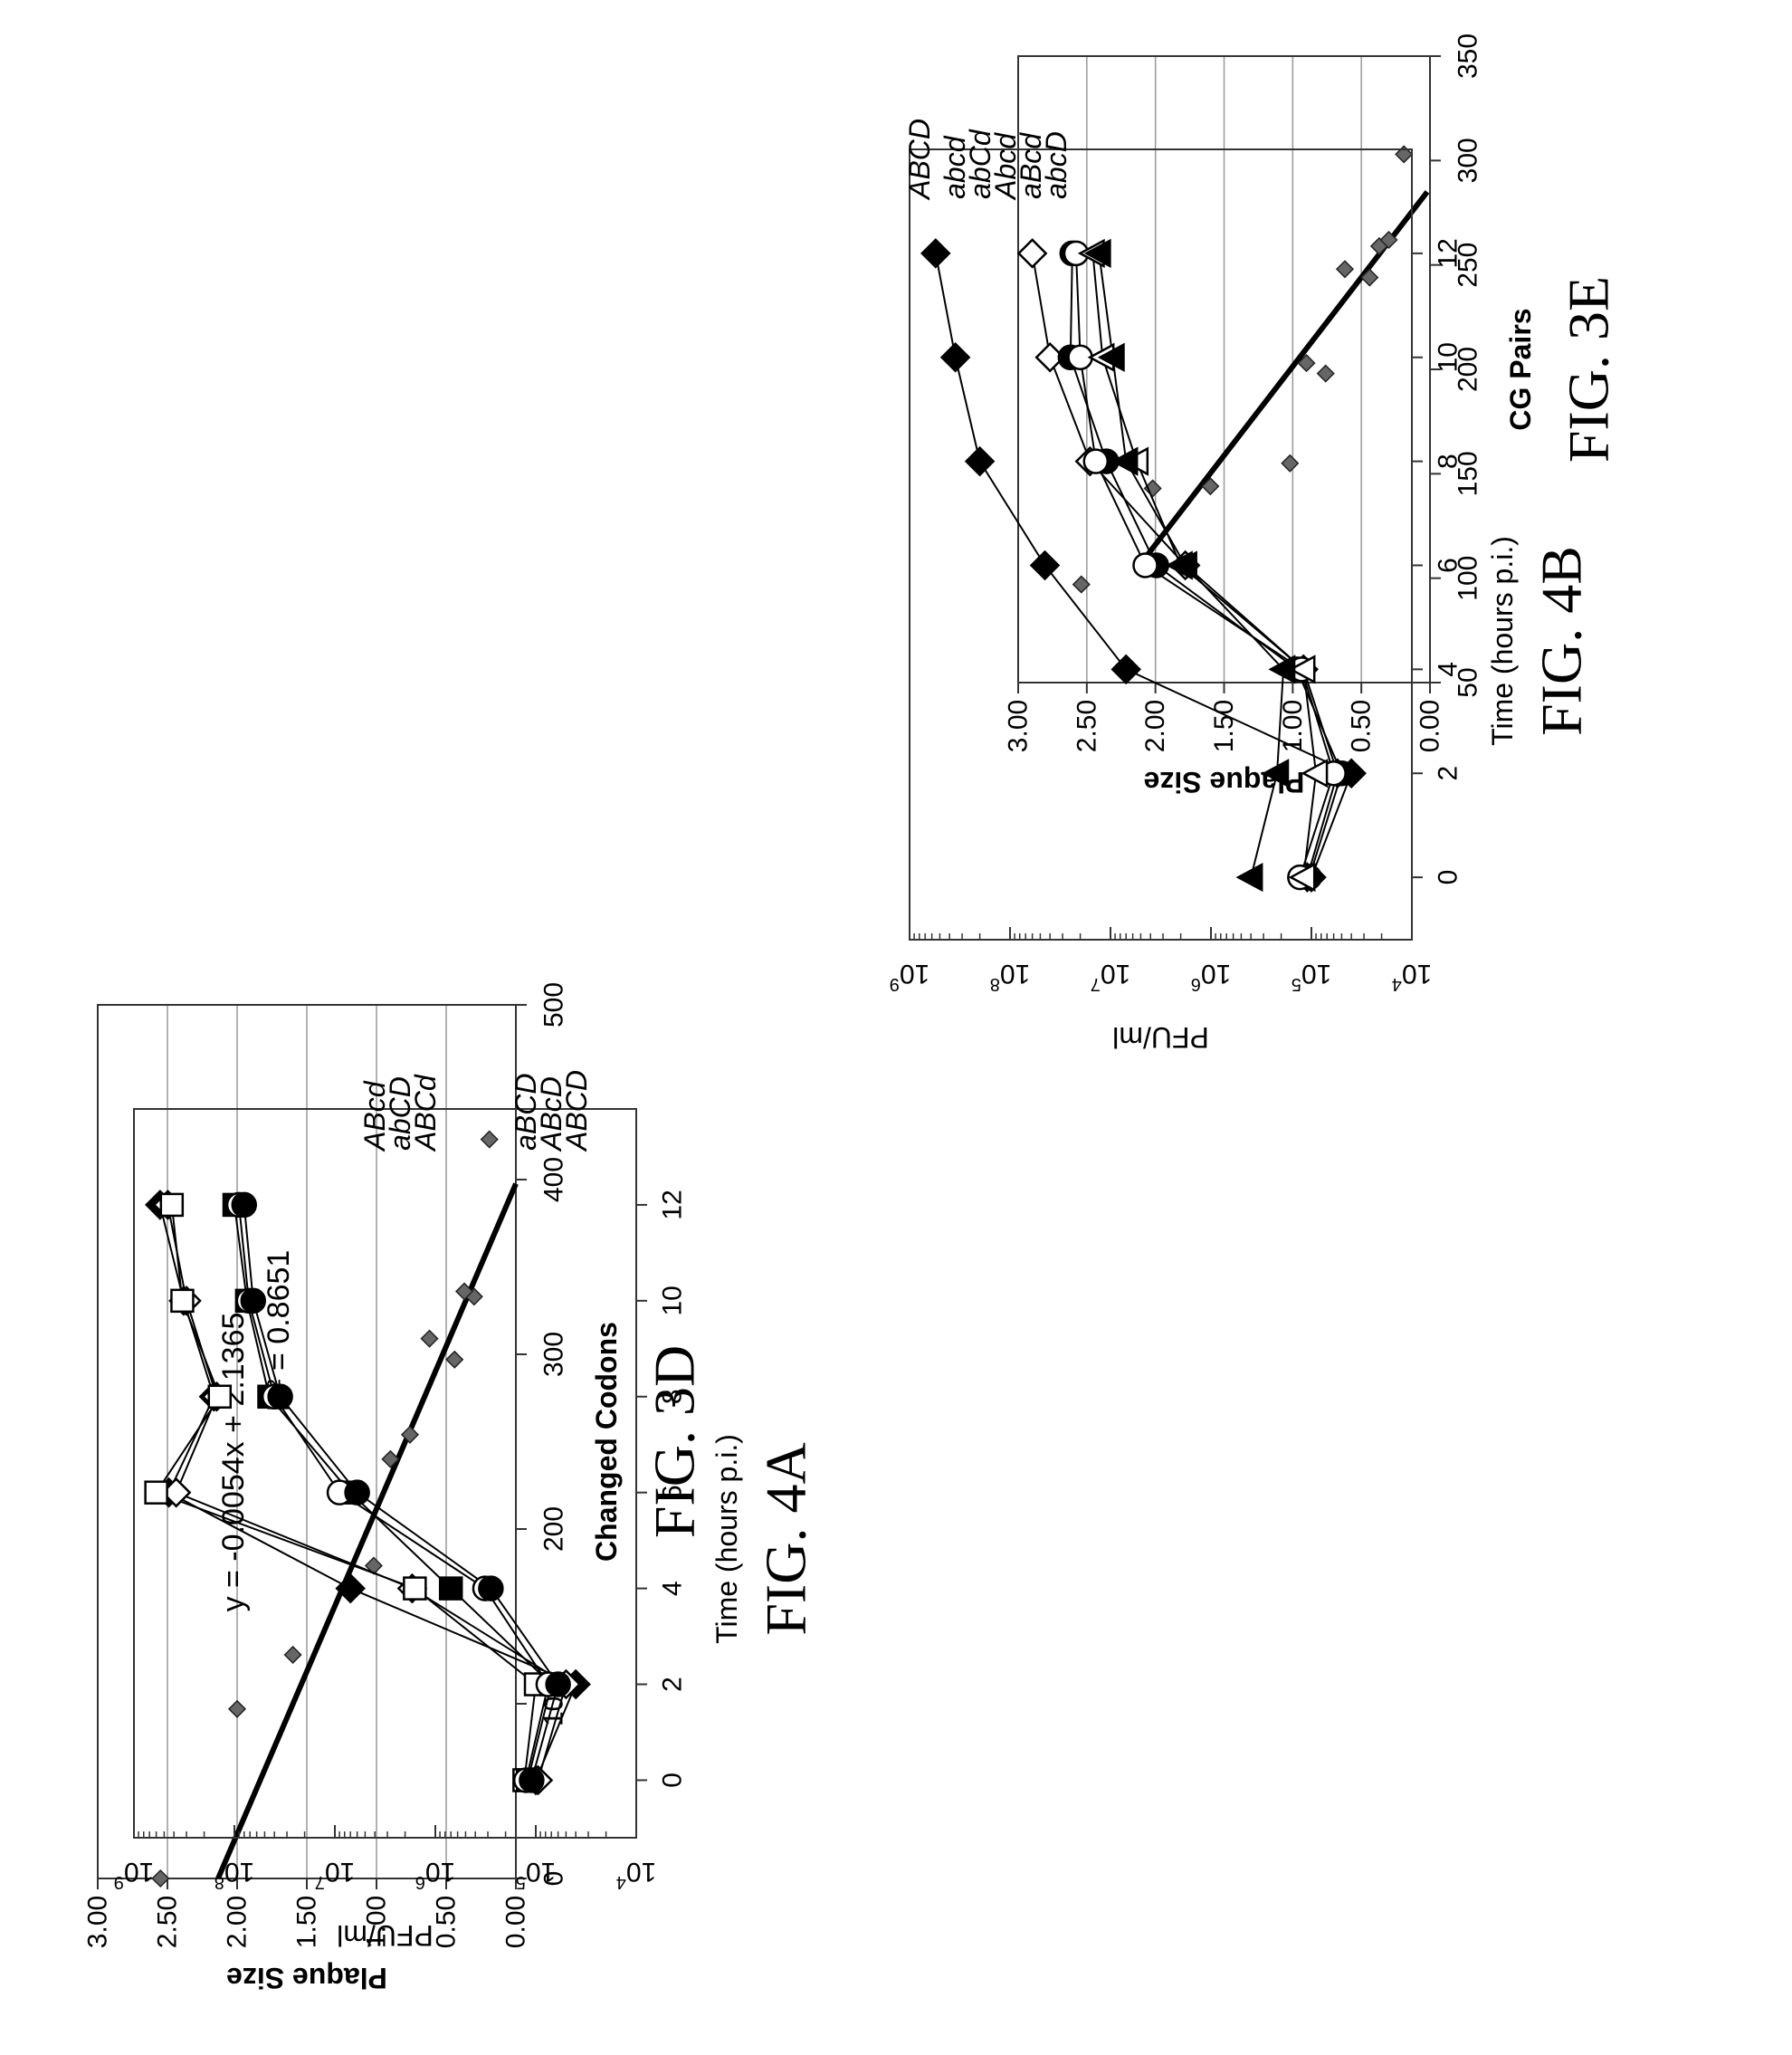  What do you see at coordinates (385, 1936) in the screenshot?
I see `y-axis-label: PFU/ml` at bounding box center [385, 1936].